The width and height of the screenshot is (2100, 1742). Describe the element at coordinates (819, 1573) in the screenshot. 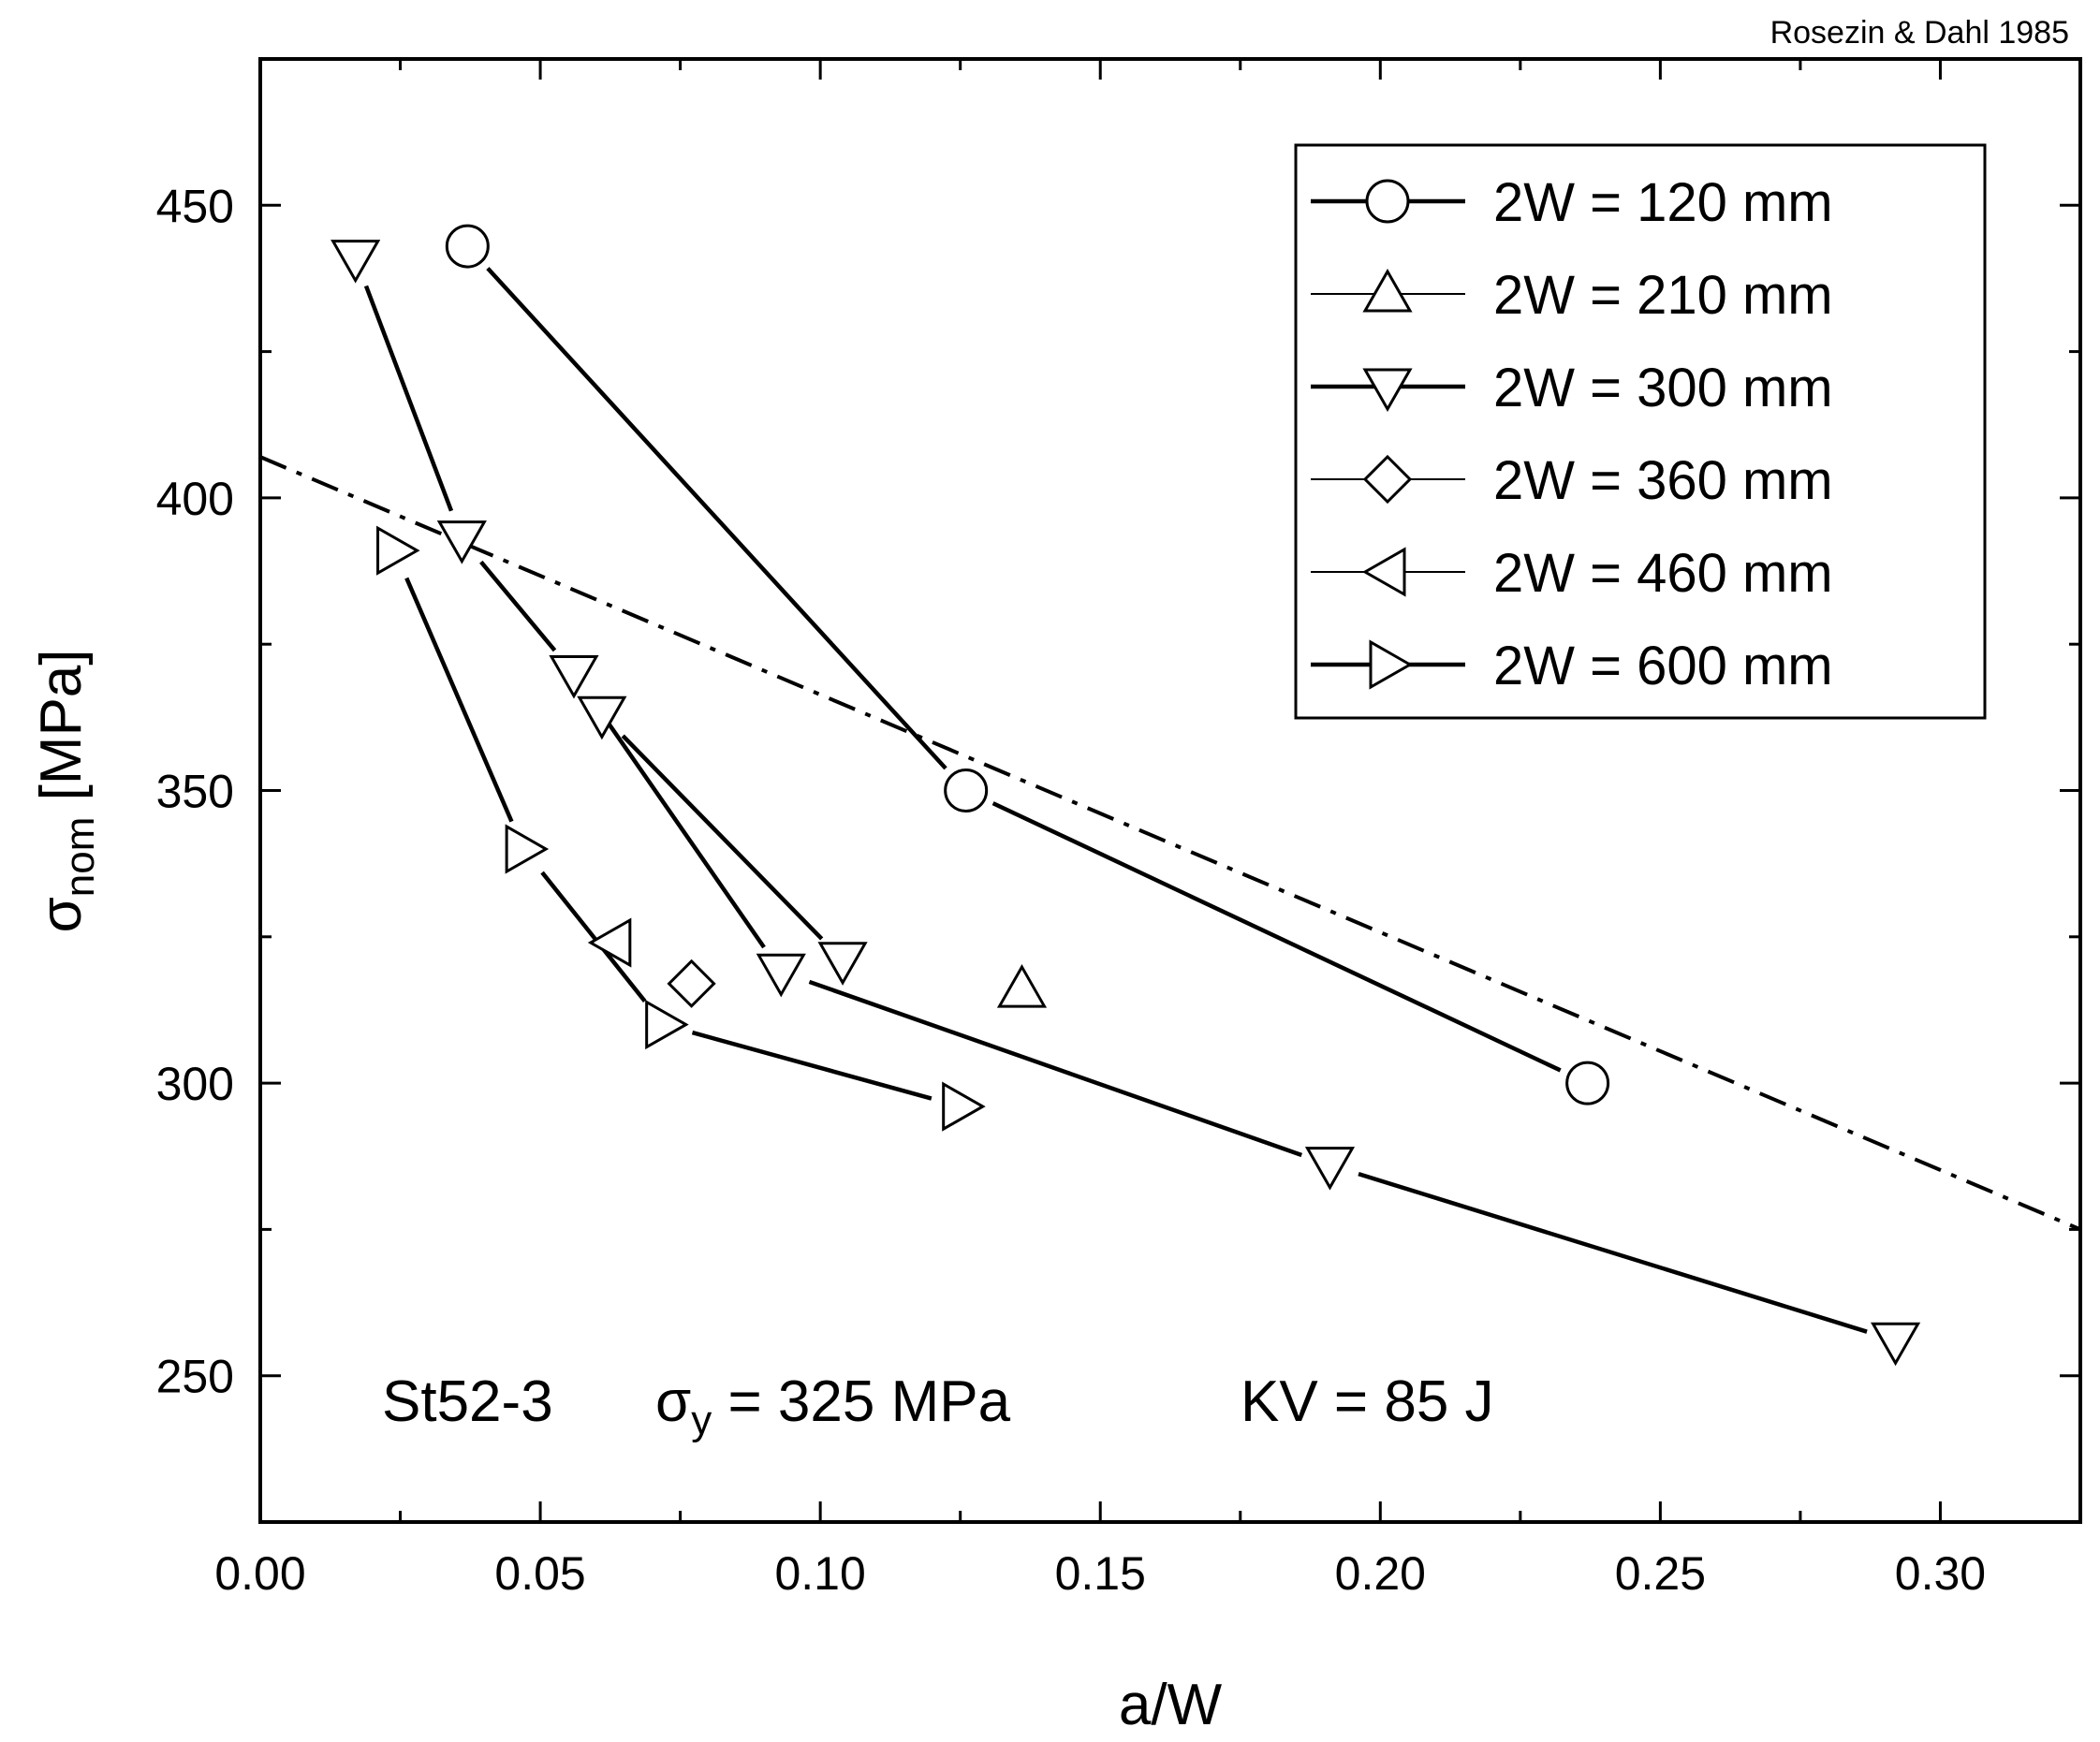

I see `x-tick-label: 0.10` at that location.